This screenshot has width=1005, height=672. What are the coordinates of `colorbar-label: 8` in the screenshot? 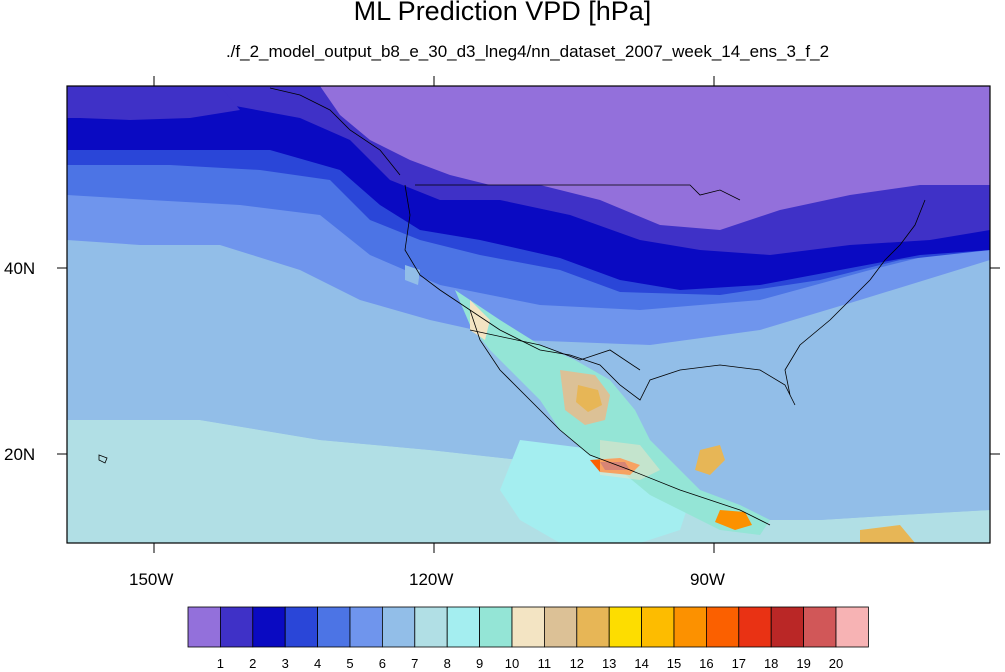 It's located at (447, 663).